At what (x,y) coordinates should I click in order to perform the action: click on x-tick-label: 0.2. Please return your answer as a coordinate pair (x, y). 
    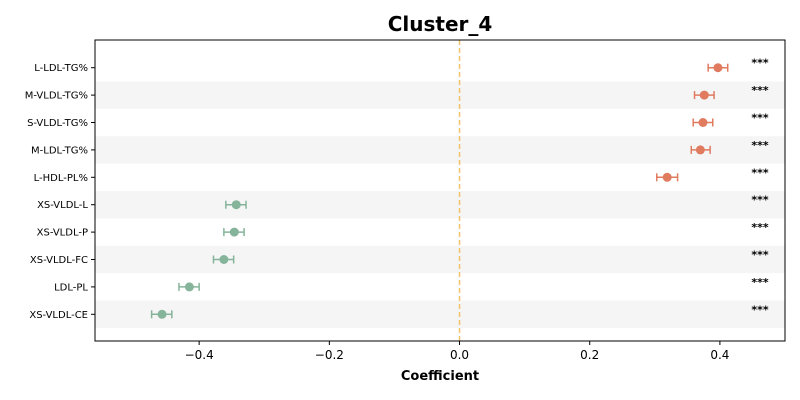
    Looking at the image, I should click on (589, 355).